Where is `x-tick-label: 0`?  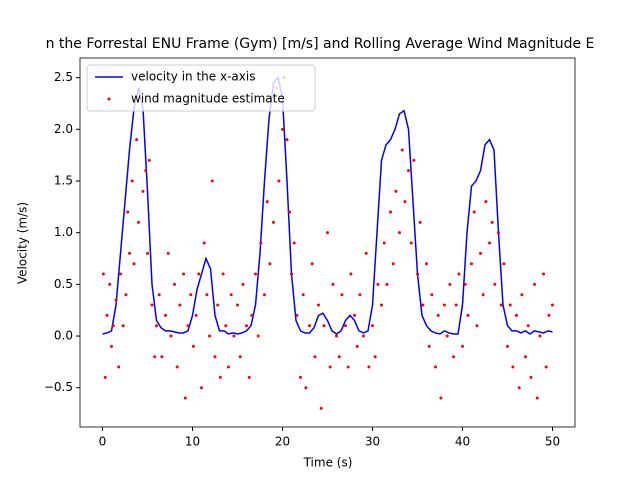
x-tick-label: 0 is located at coordinates (103, 442).